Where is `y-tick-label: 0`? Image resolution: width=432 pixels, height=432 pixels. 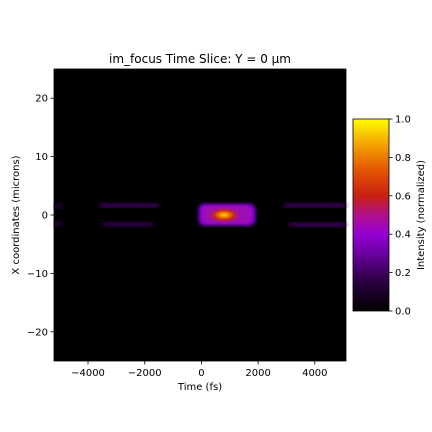
y-tick-label: 0 is located at coordinates (45, 216).